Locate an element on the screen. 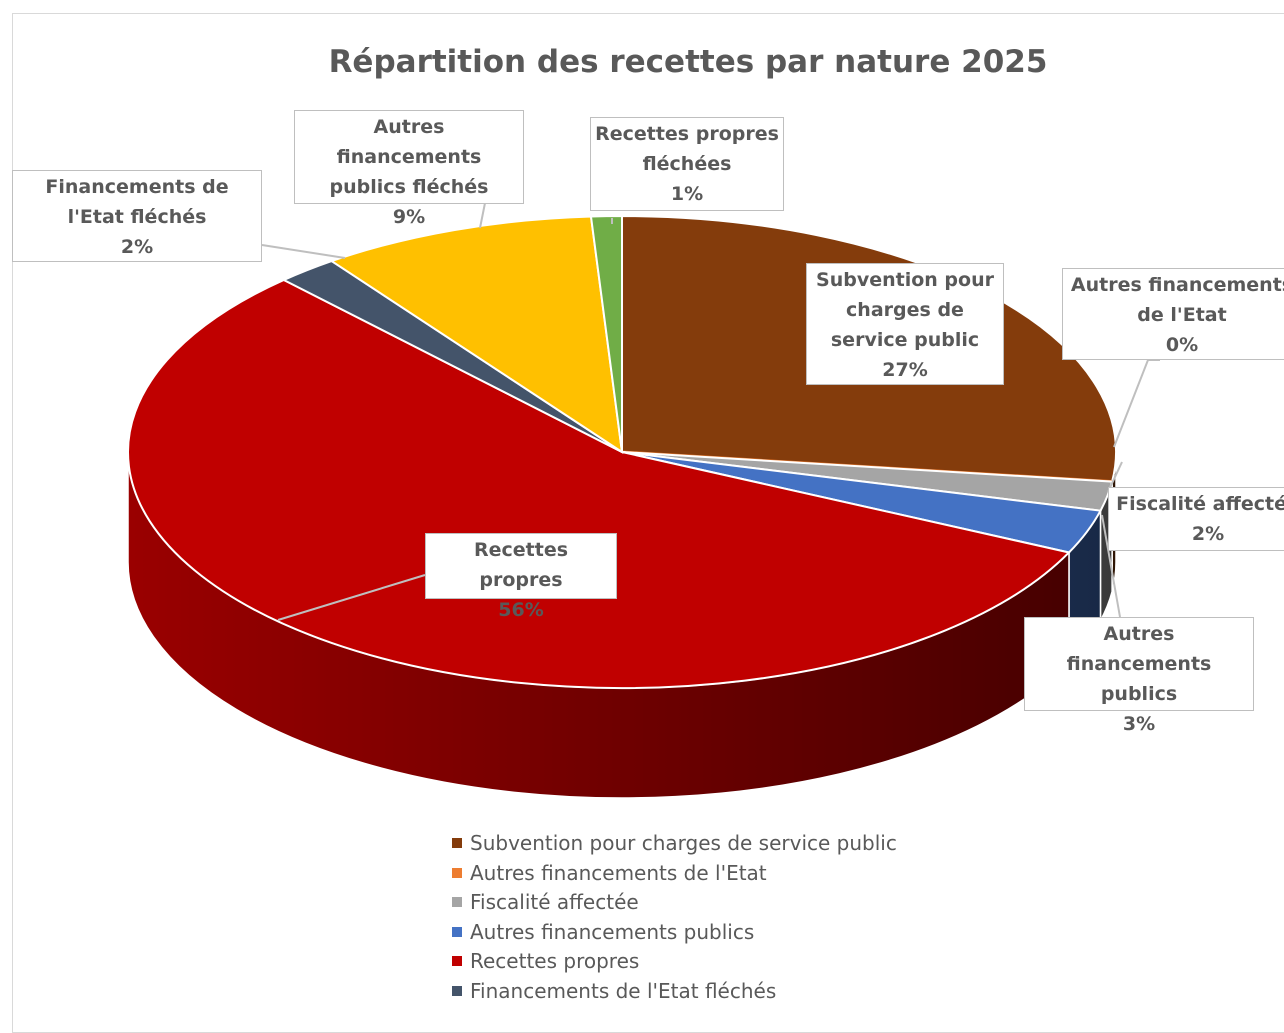 Image resolution: width=1284 pixels, height=1033 pixels. data-label: Recettes propres fléchées 1% is located at coordinates (687, 164).